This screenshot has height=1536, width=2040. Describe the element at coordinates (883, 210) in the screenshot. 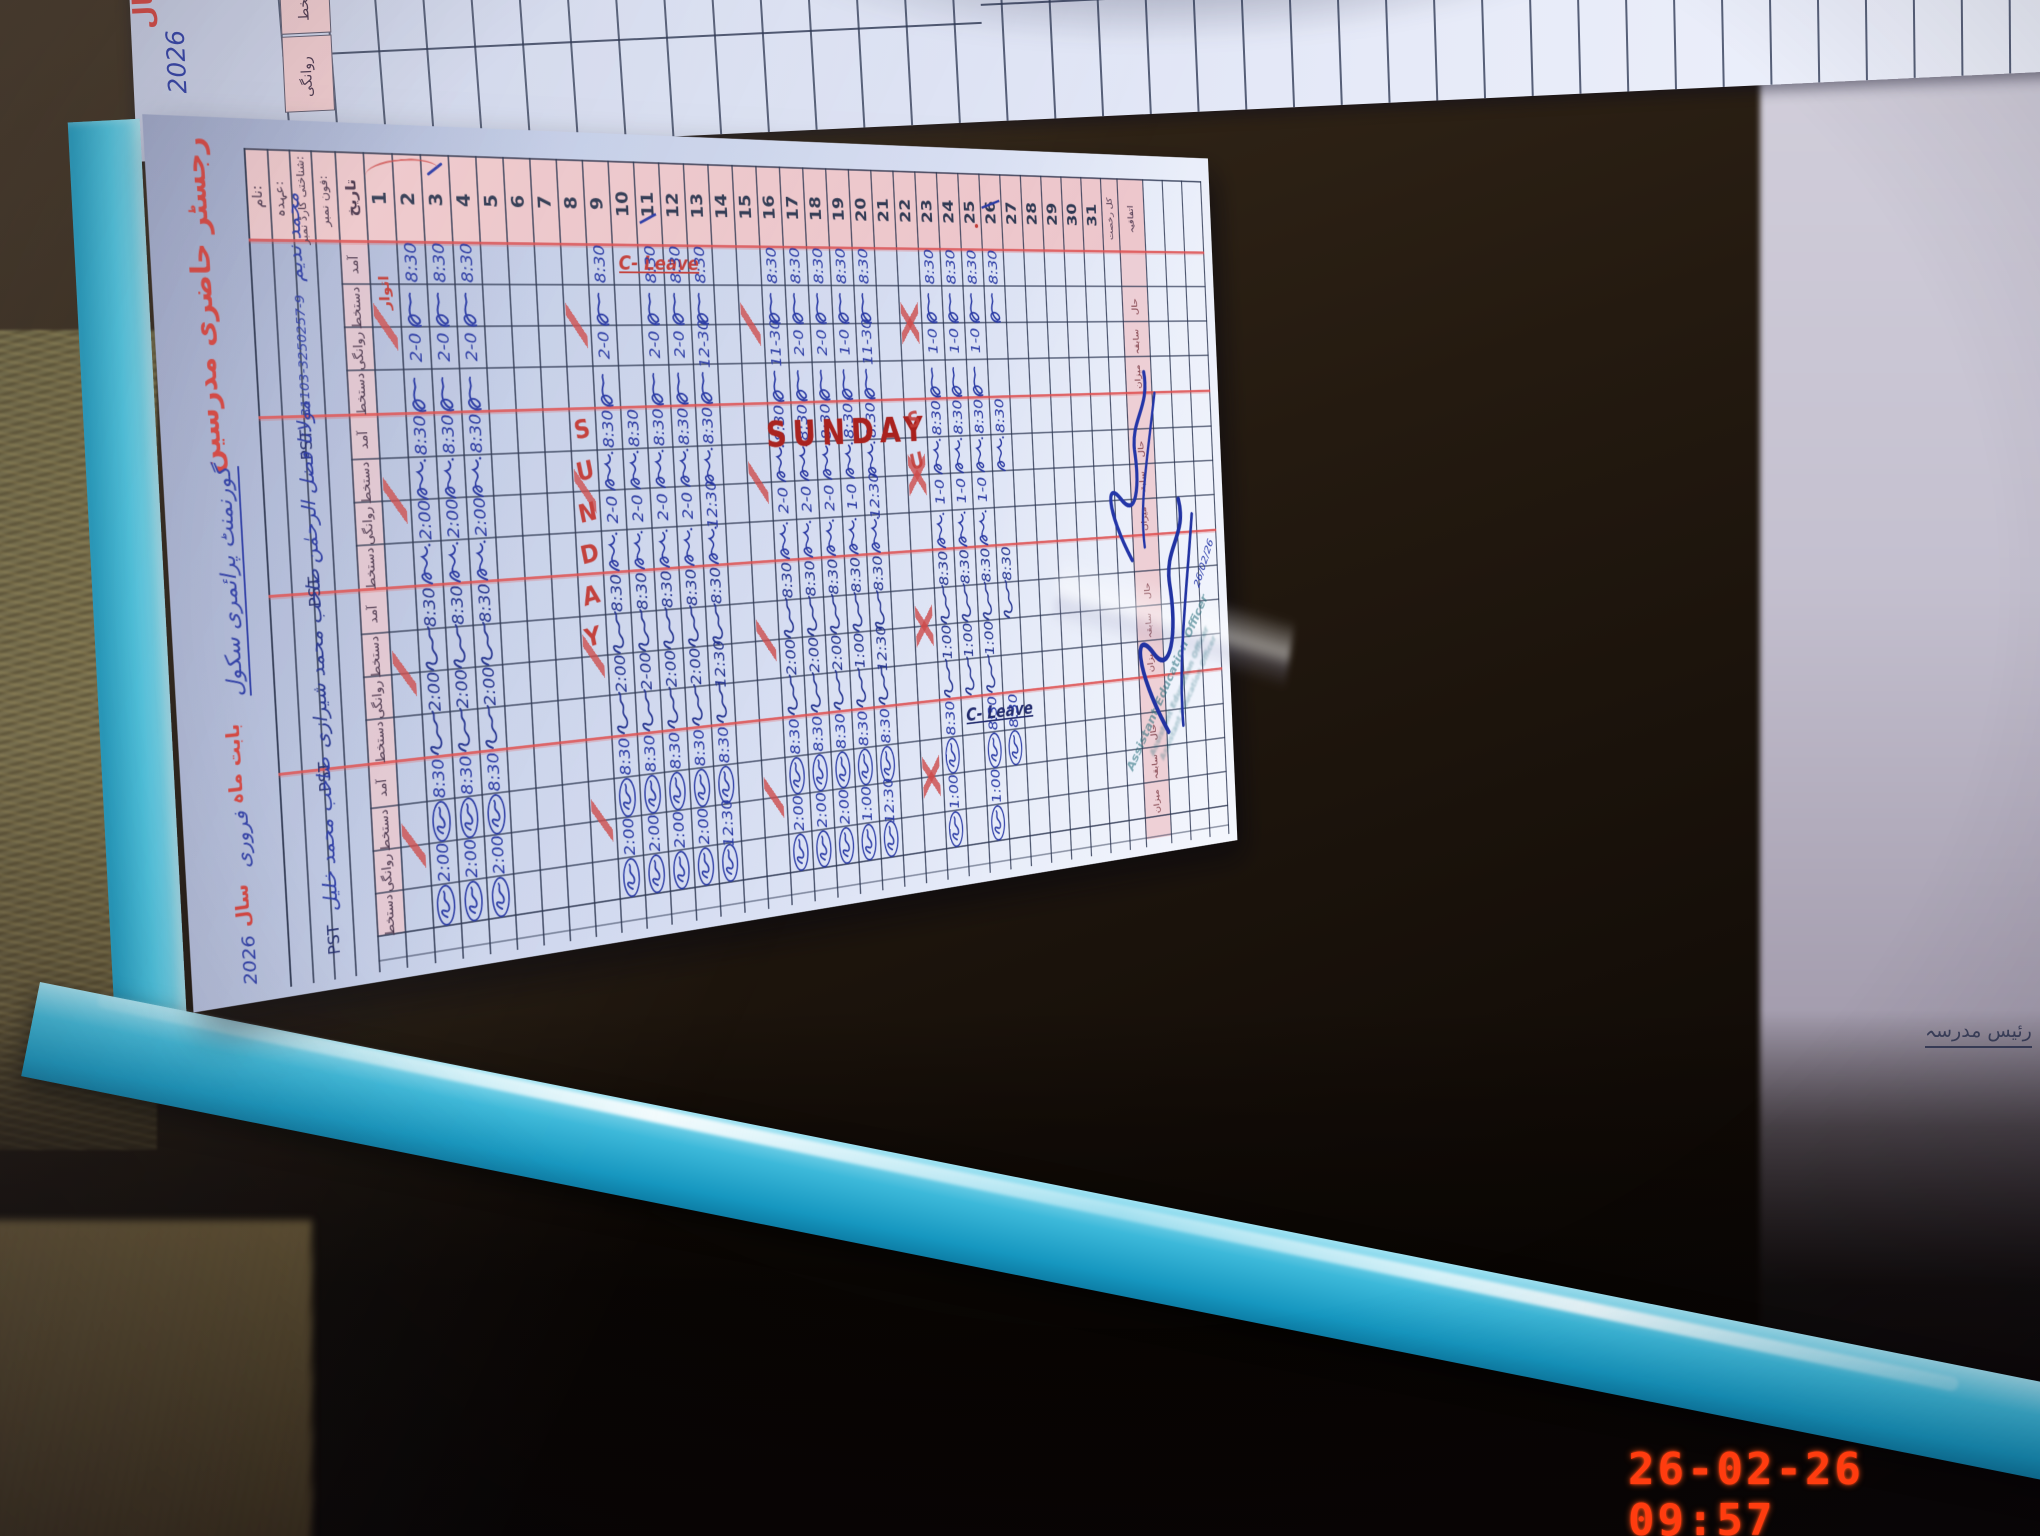

I see `date-number: 21` at that location.